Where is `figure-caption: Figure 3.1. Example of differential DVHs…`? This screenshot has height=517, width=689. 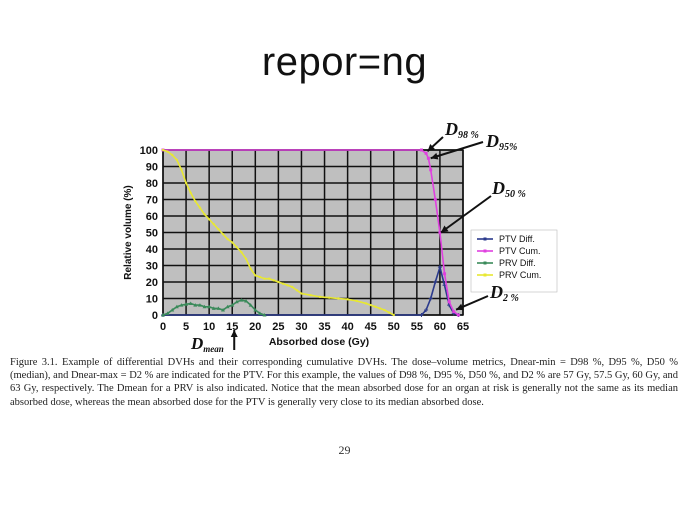
figure-caption: Figure 3.1. Example of differential DVHs… is located at coordinates (344, 382).